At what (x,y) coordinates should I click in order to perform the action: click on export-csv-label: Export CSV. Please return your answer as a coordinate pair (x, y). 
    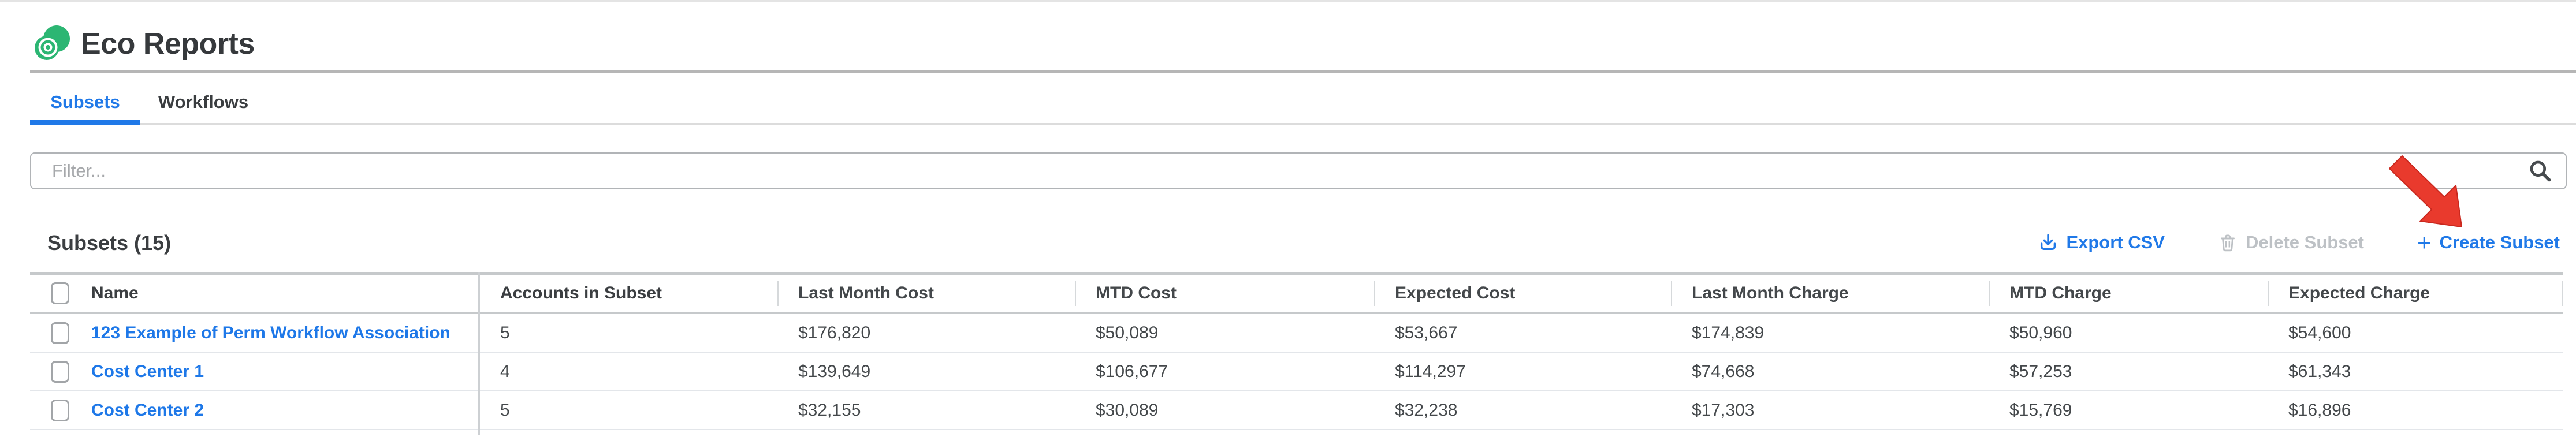
    Looking at the image, I should click on (2115, 242).